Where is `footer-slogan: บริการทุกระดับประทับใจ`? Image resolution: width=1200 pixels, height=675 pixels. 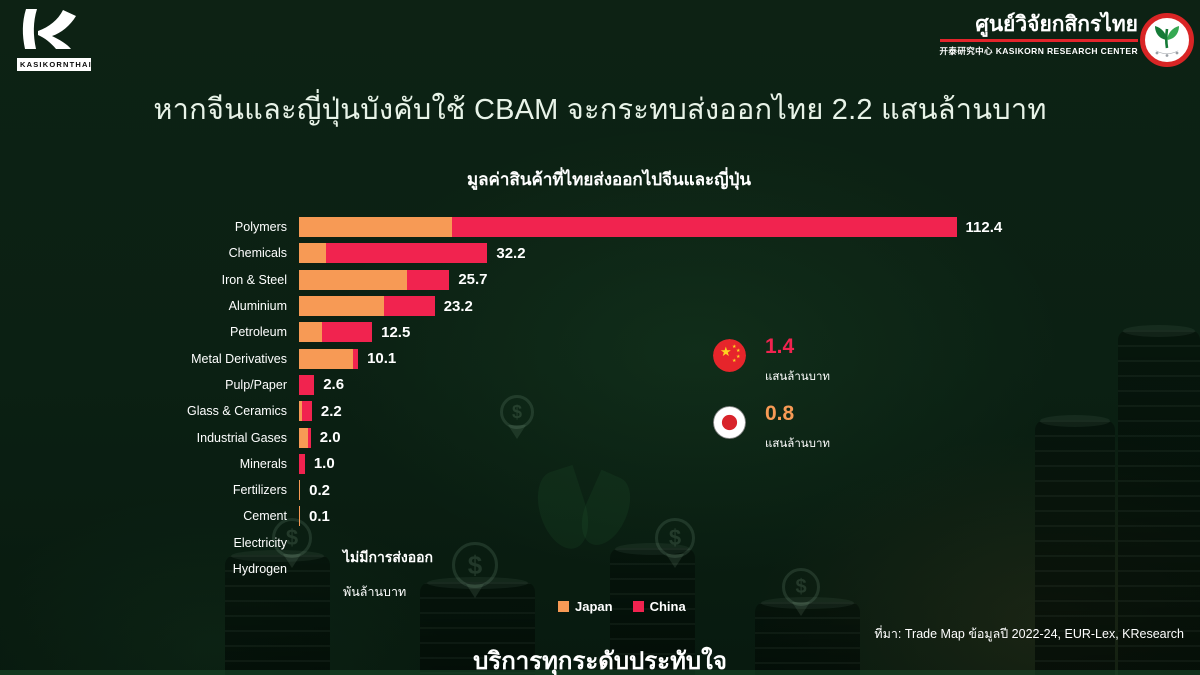 footer-slogan: บริการทุกระดับประทับใจ is located at coordinates (600, 661).